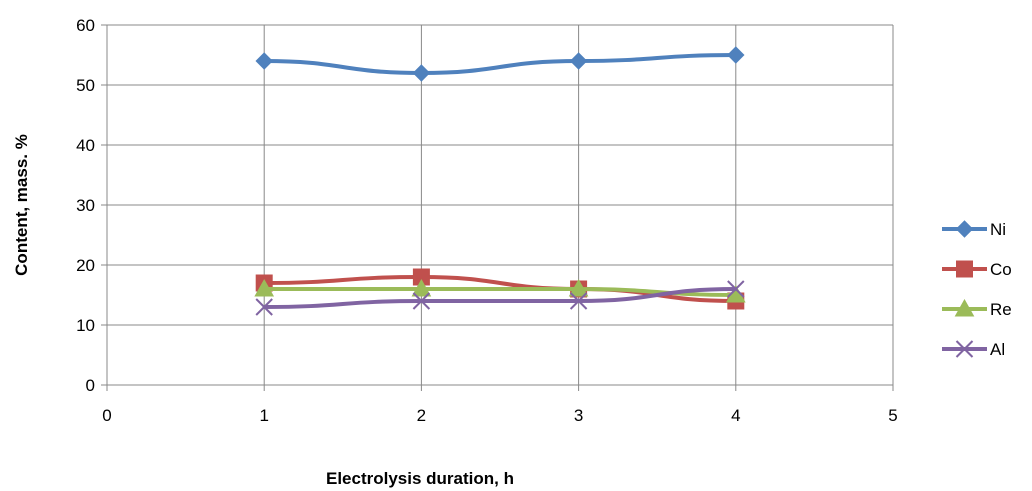 This screenshot has width=1032, height=491. What do you see at coordinates (892, 415) in the screenshot?
I see `x-tick-label: 5` at bounding box center [892, 415].